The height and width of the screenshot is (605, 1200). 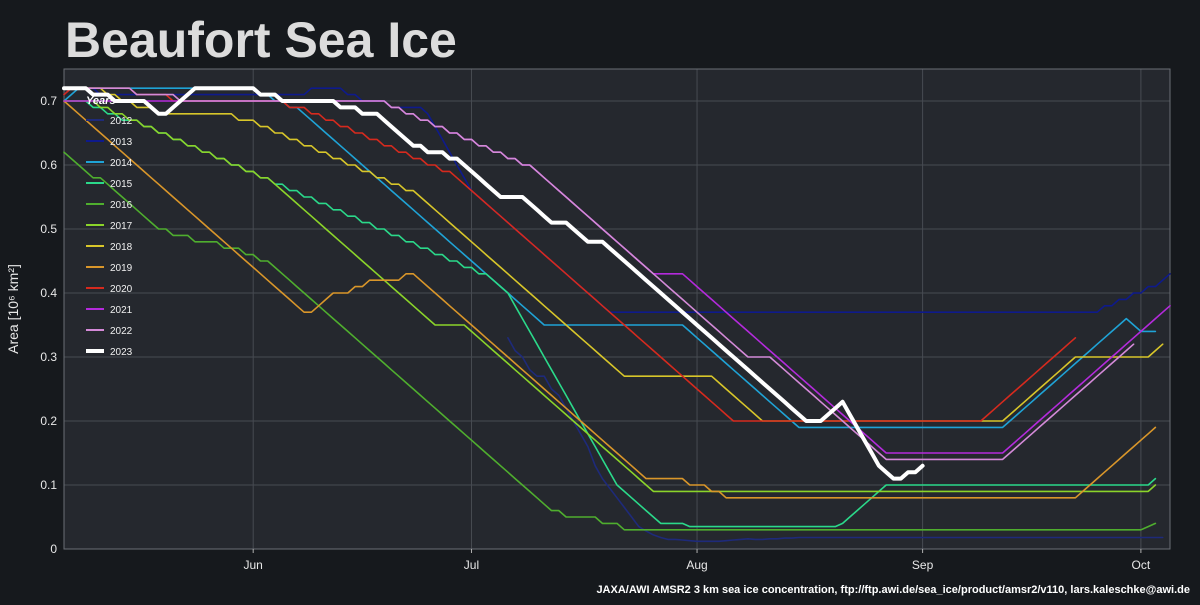 What do you see at coordinates (121, 163) in the screenshot?
I see `legend-label-2014: 2014` at bounding box center [121, 163].